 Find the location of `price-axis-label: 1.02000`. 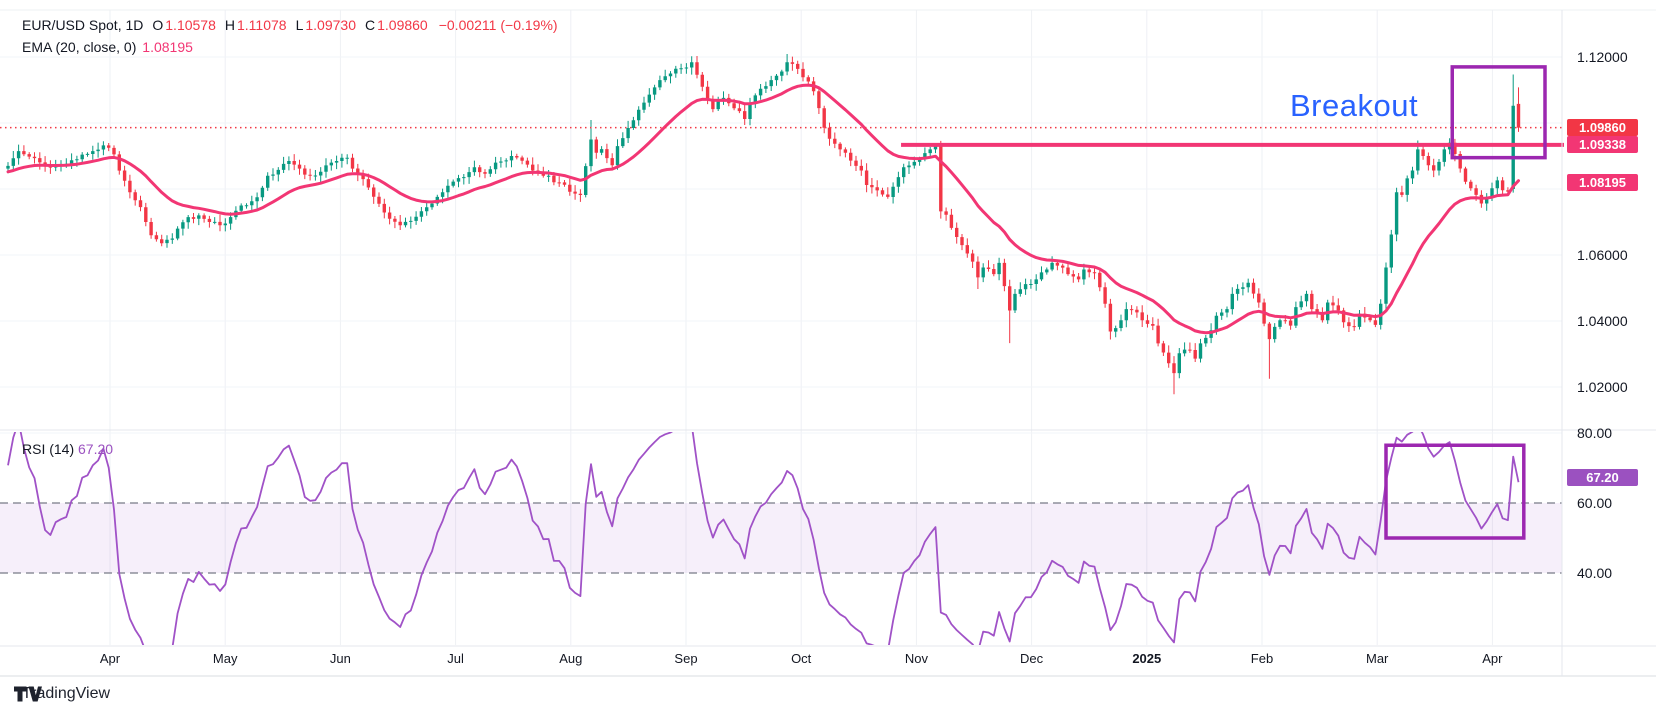

price-axis-label: 1.02000 is located at coordinates (1602, 387).